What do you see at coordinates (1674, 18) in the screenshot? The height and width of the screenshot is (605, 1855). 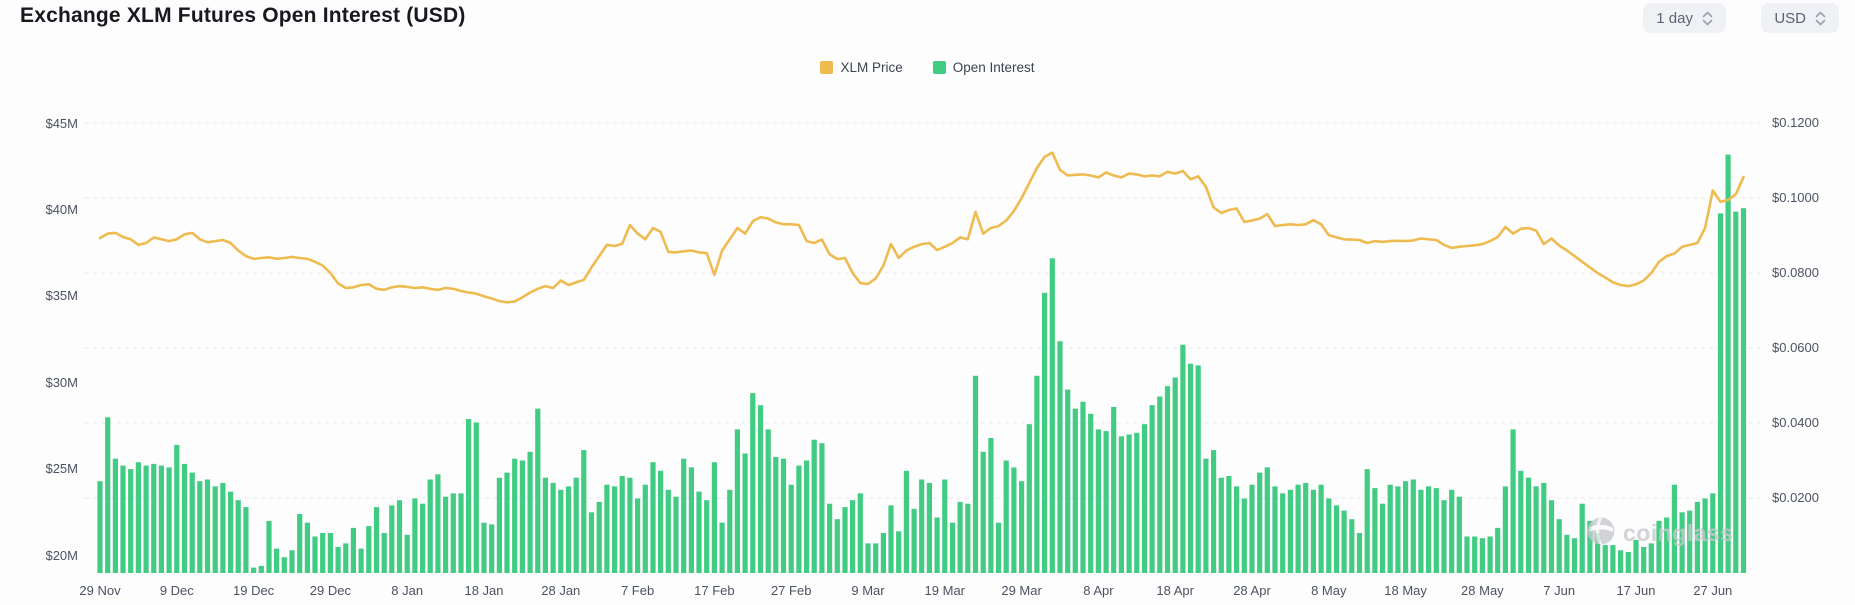 I see `interval-select-value: 1 day` at bounding box center [1674, 18].